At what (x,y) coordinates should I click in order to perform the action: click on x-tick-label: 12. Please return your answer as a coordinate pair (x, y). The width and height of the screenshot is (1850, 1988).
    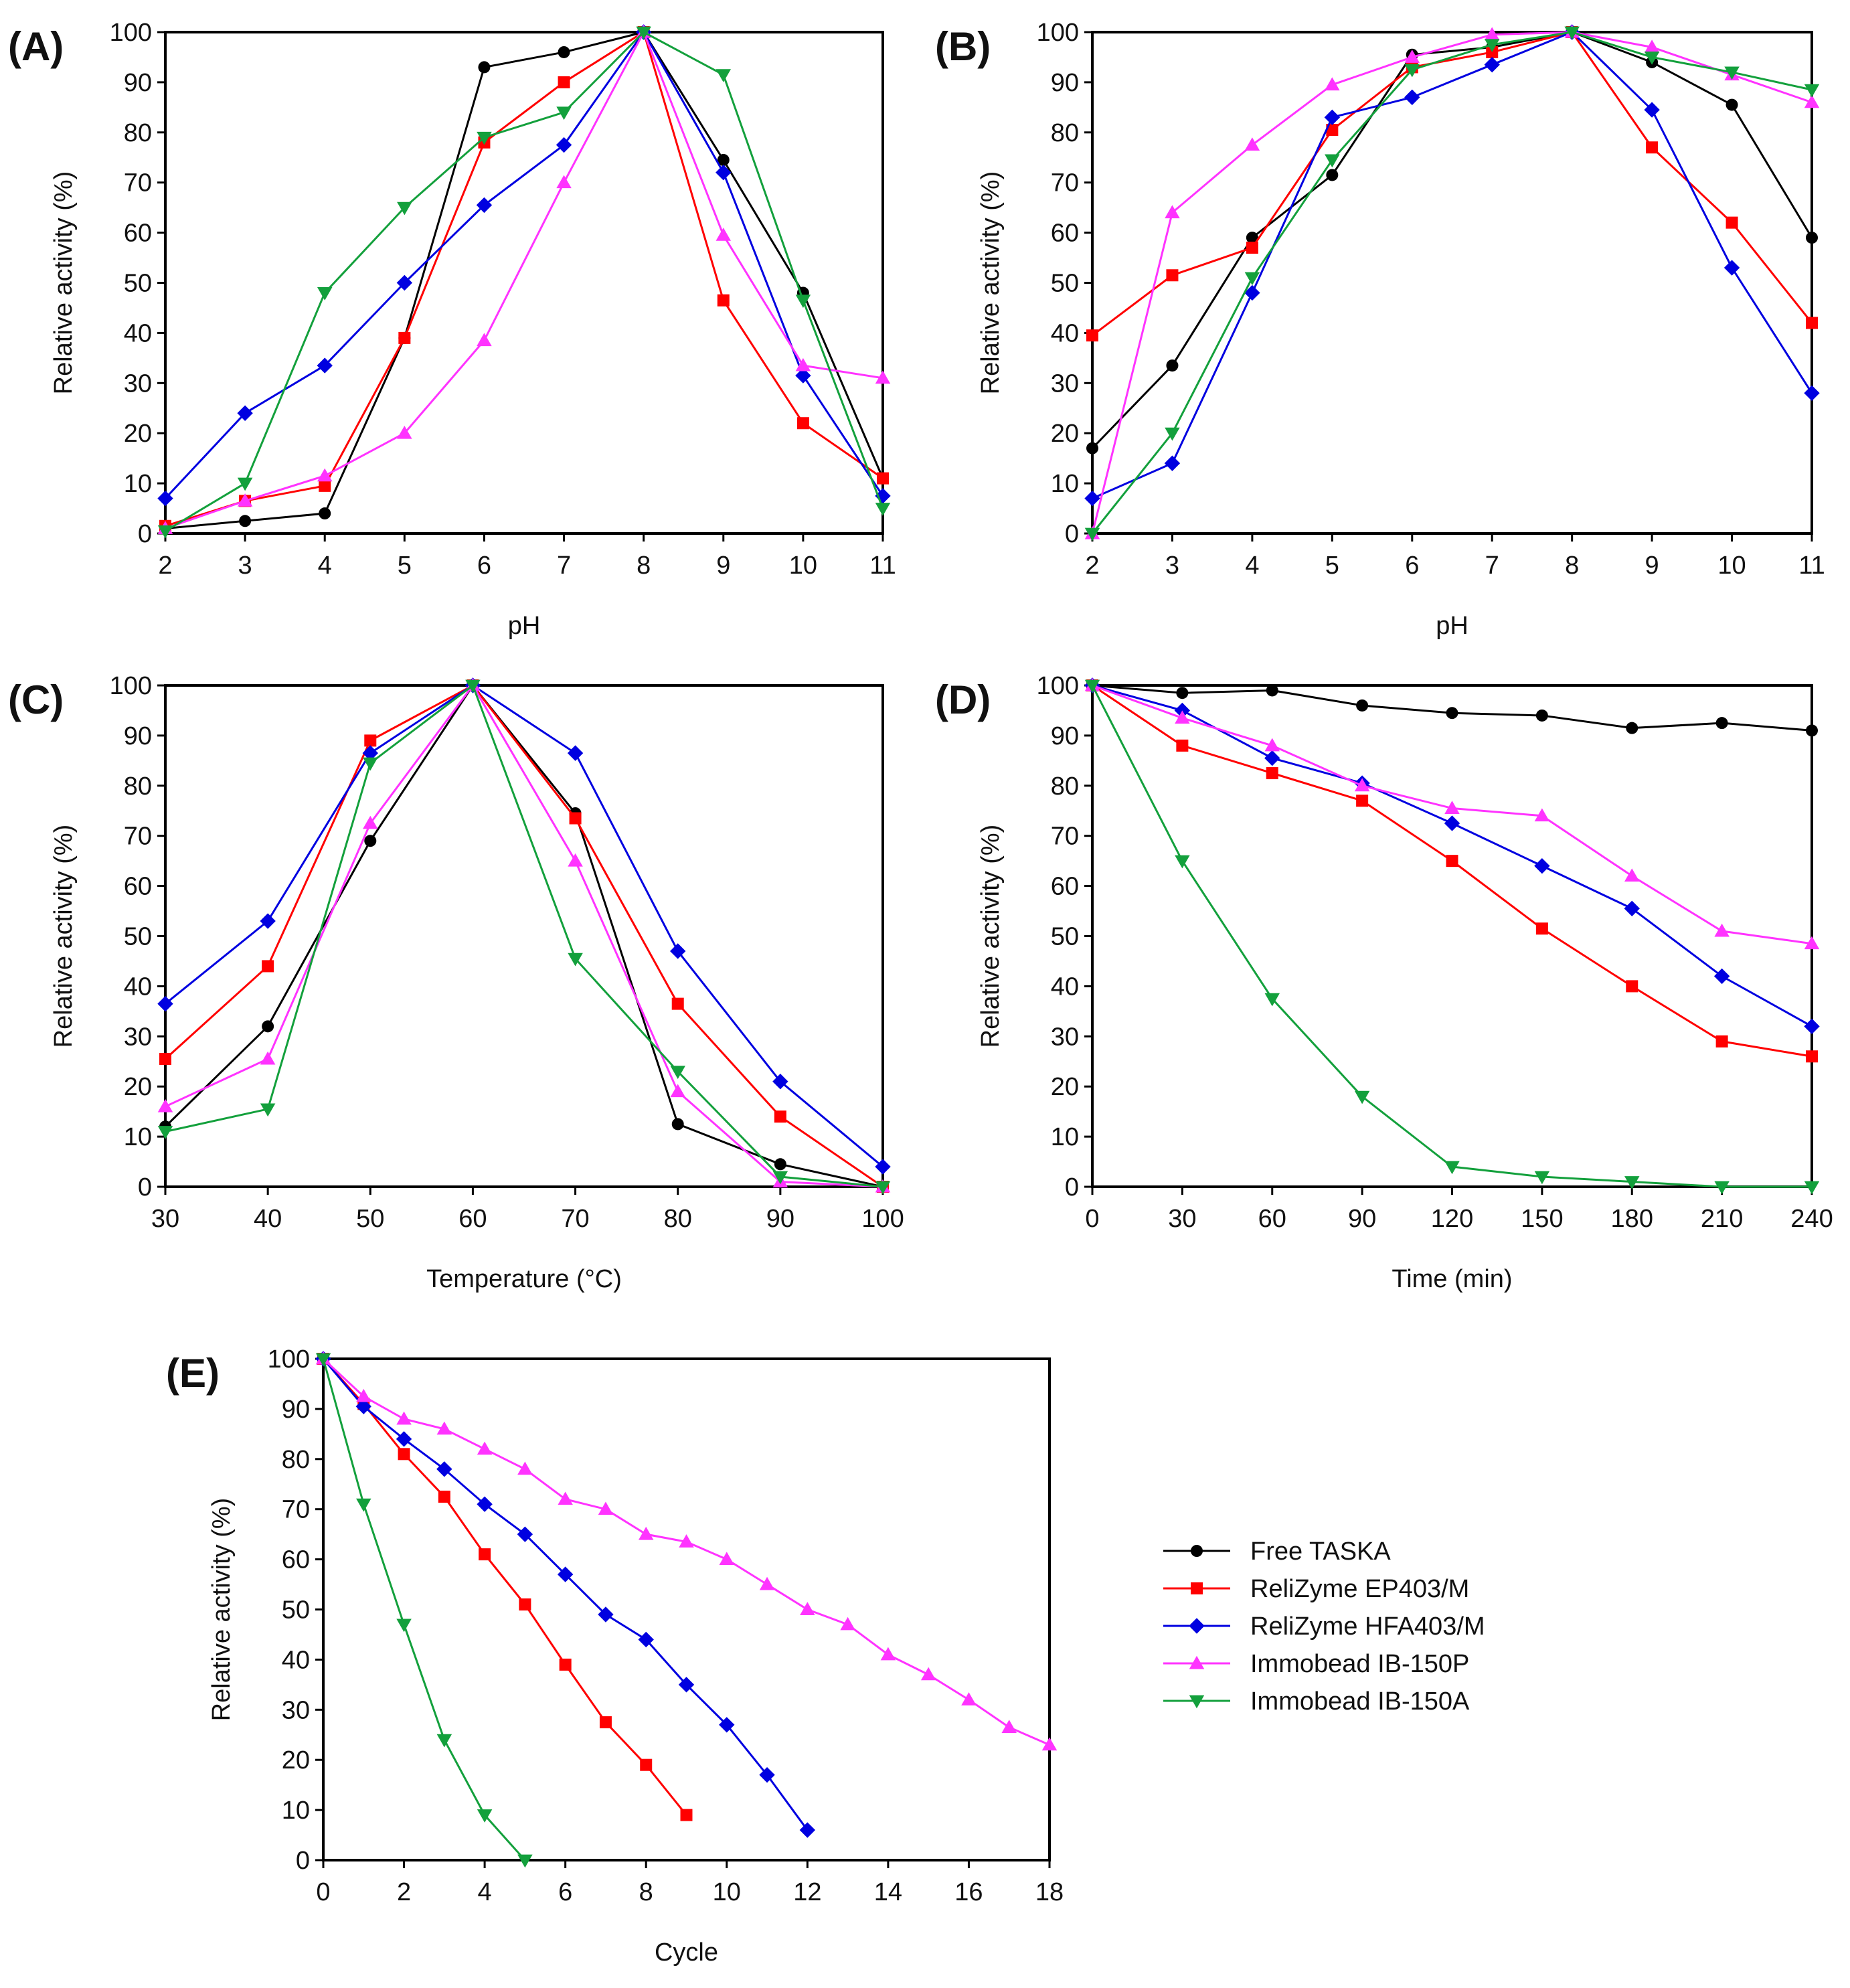
    Looking at the image, I should click on (807, 1892).